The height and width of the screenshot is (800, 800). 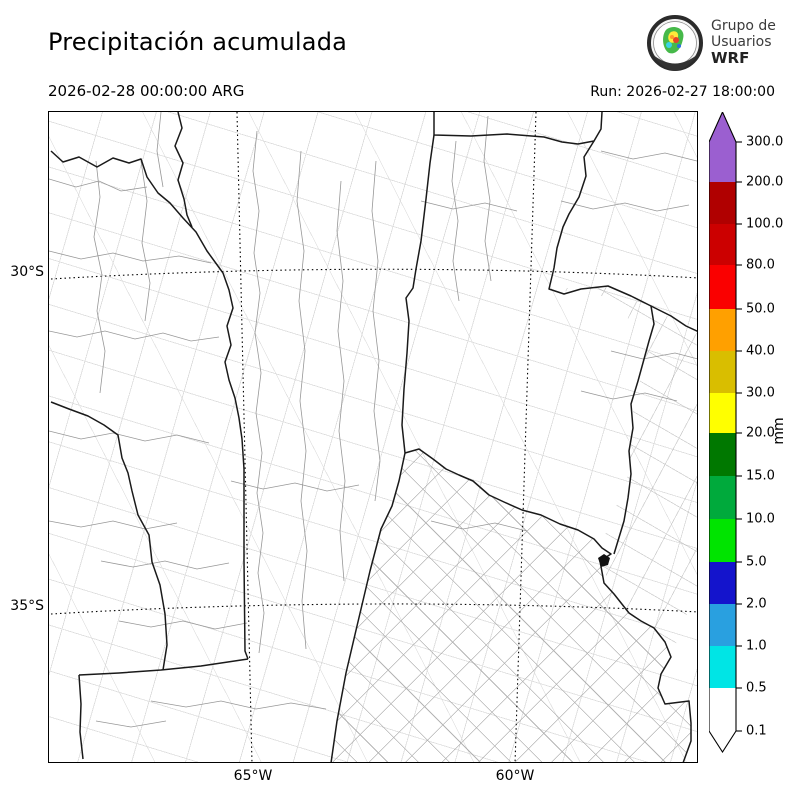 I want to click on colorbar-tick-label: 0.1, so click(x=756, y=731).